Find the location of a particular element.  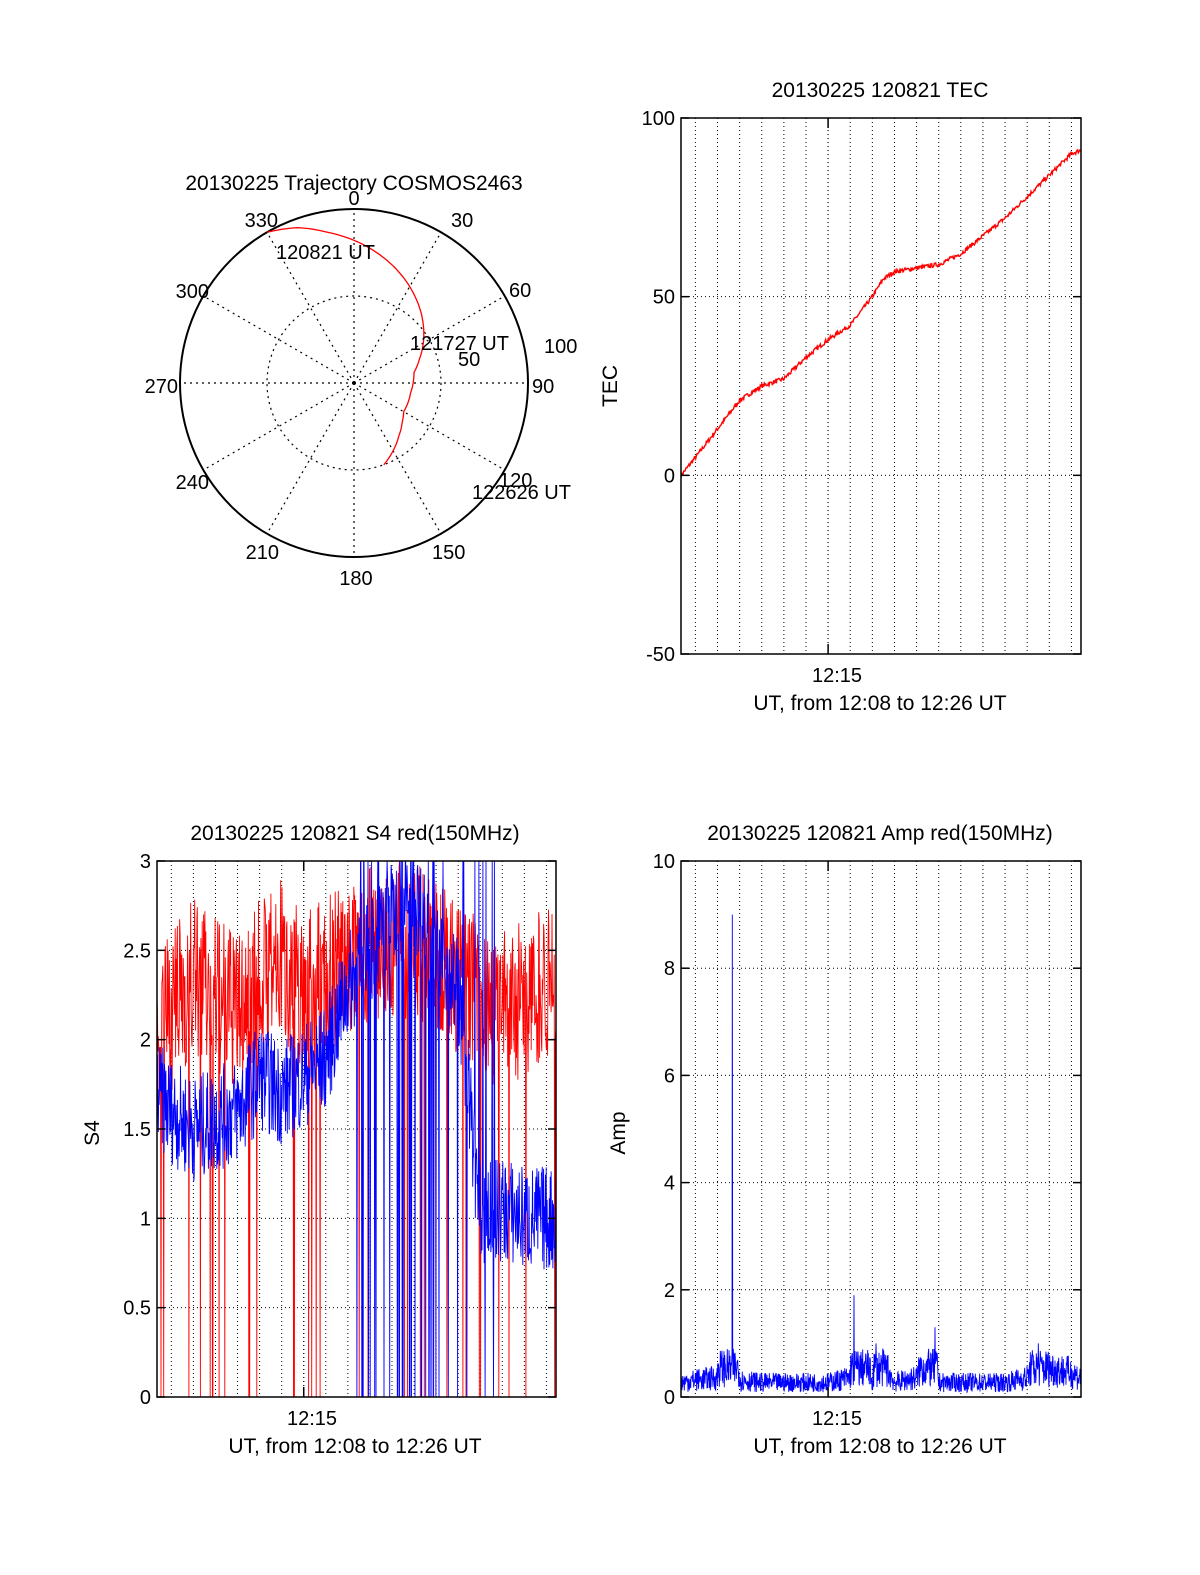

s4-y-tick-label: 1.5 is located at coordinates (137, 1130).